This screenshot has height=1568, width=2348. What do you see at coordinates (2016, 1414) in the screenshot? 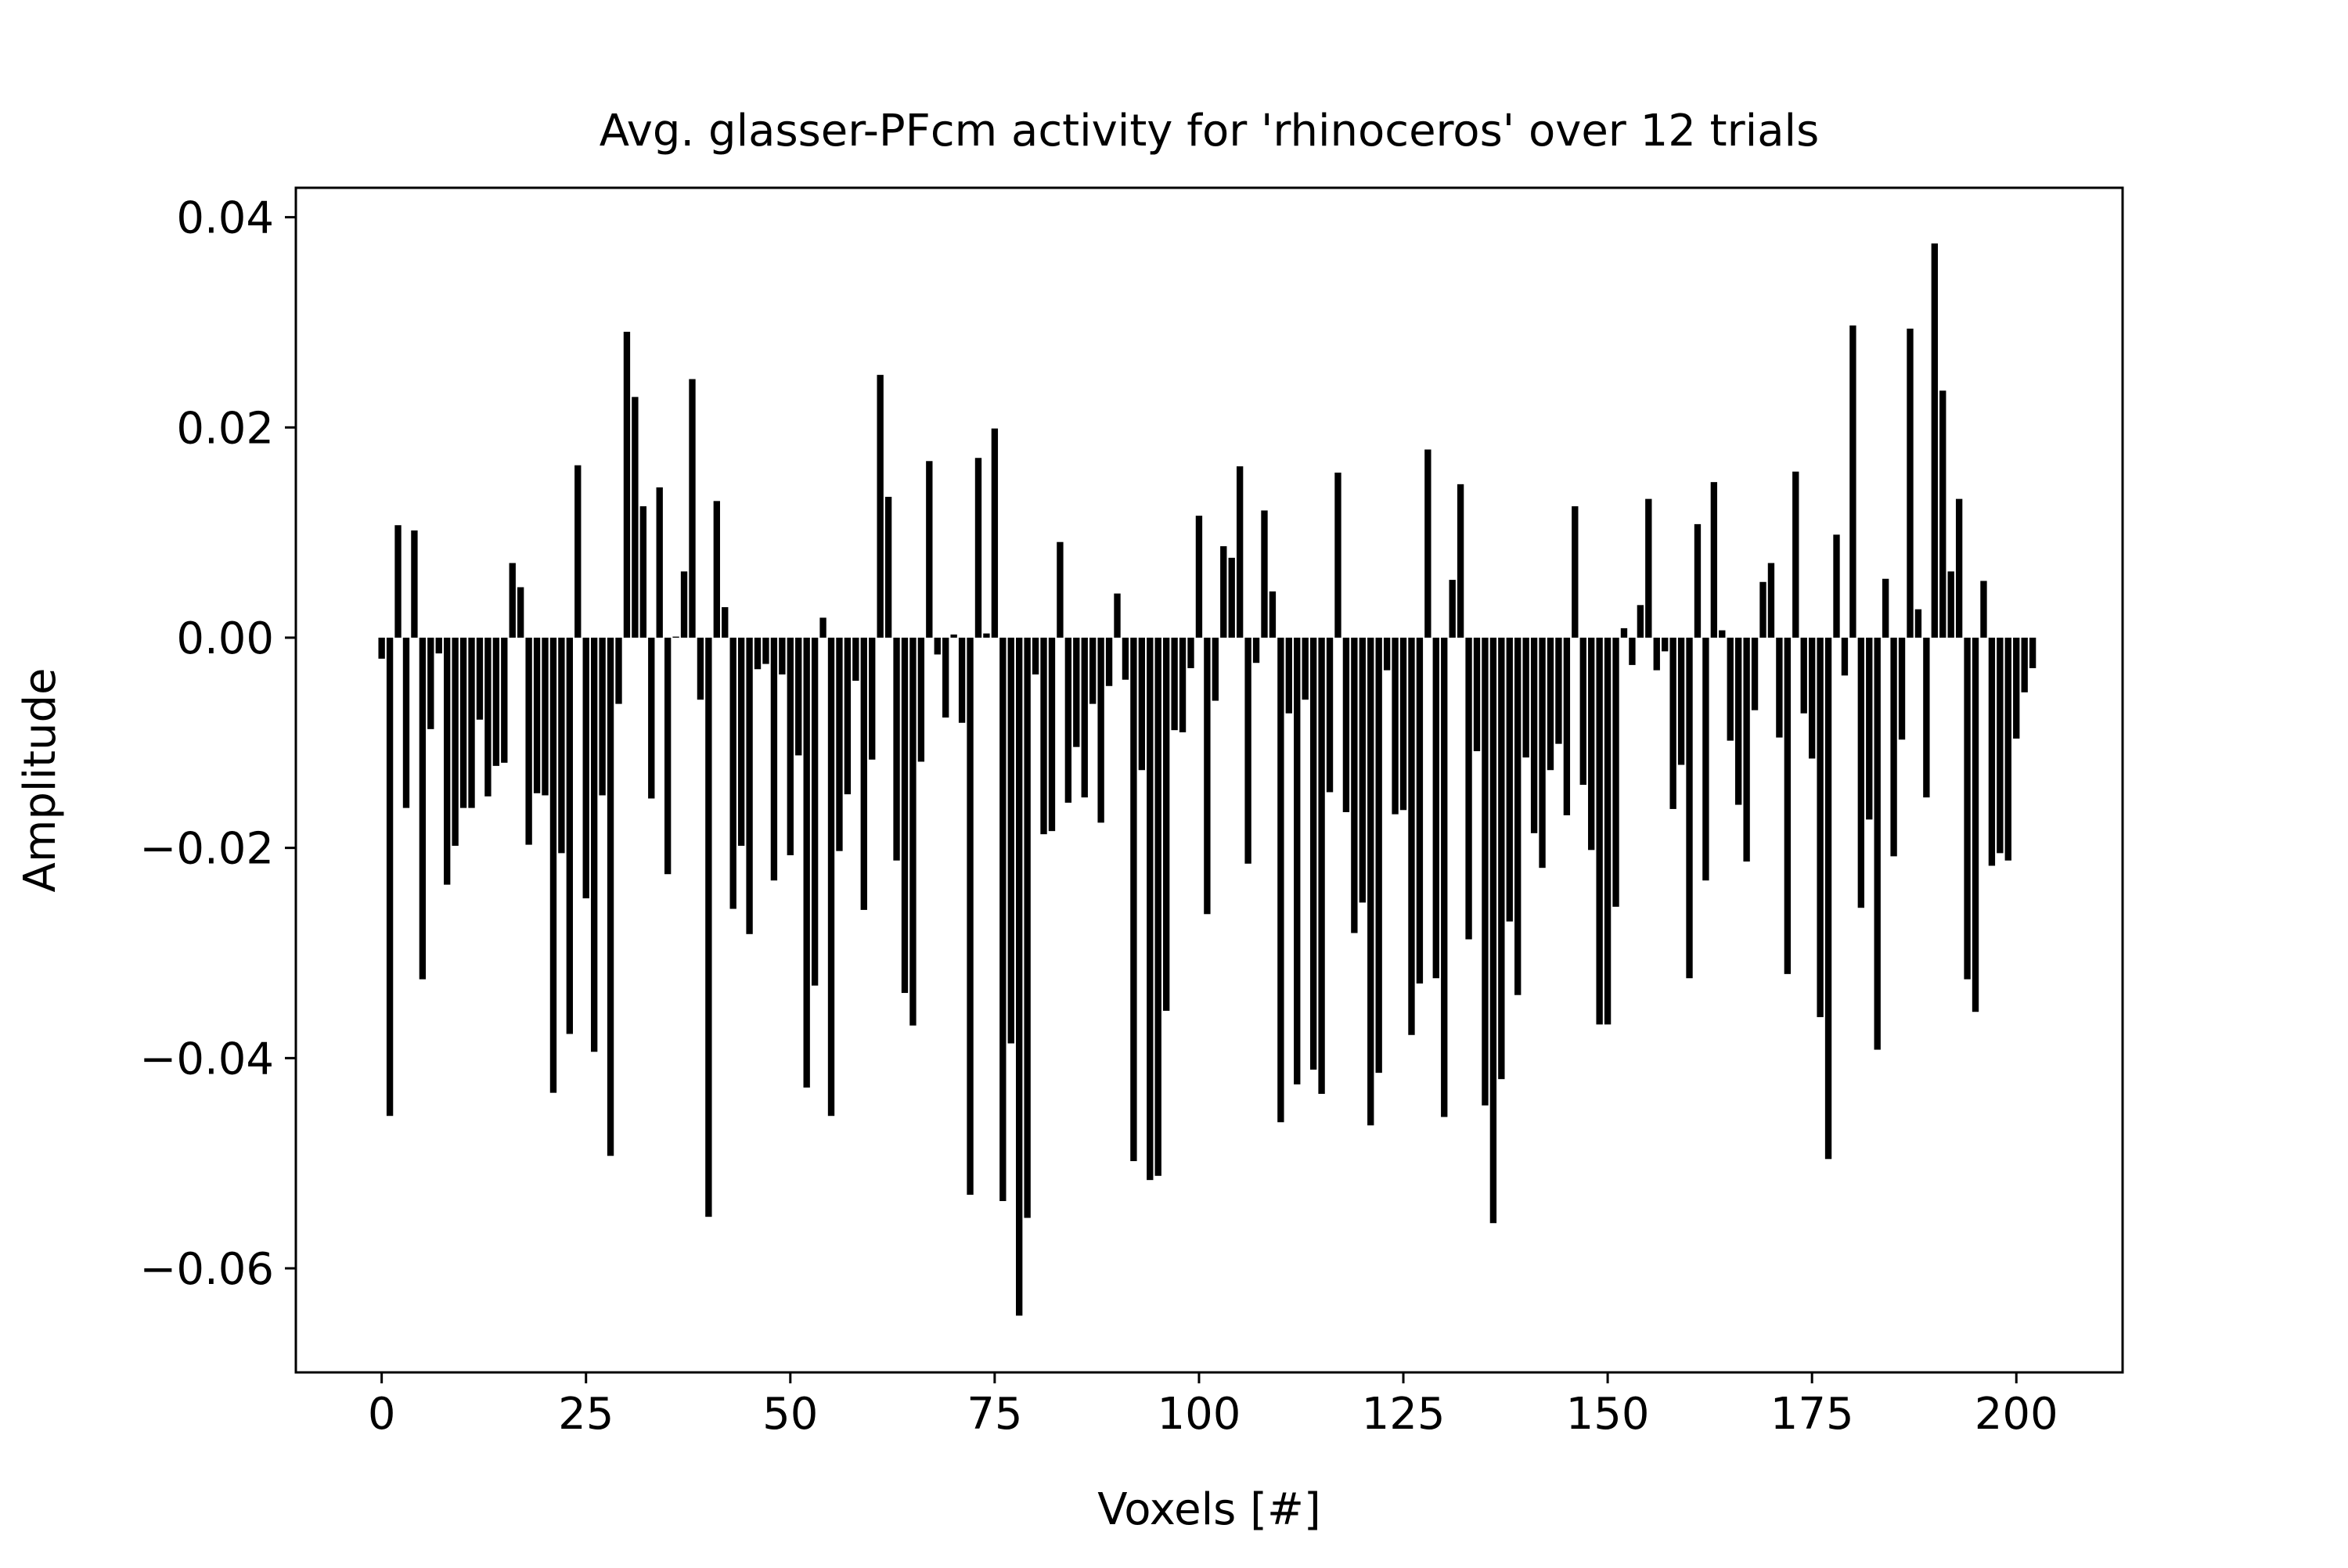
I see `x-tick-label: 200` at bounding box center [2016, 1414].